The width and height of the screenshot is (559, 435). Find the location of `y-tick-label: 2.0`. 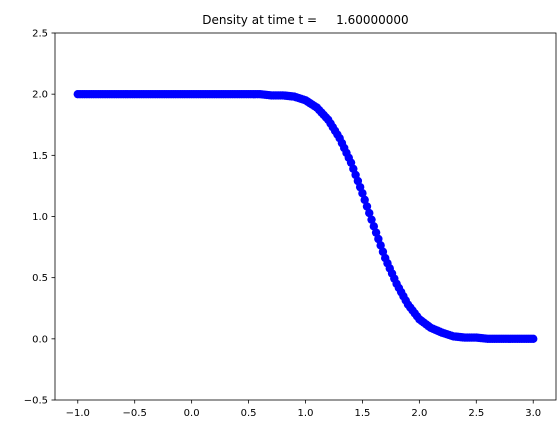

y-tick-label: 2.0 is located at coordinates (40, 95).